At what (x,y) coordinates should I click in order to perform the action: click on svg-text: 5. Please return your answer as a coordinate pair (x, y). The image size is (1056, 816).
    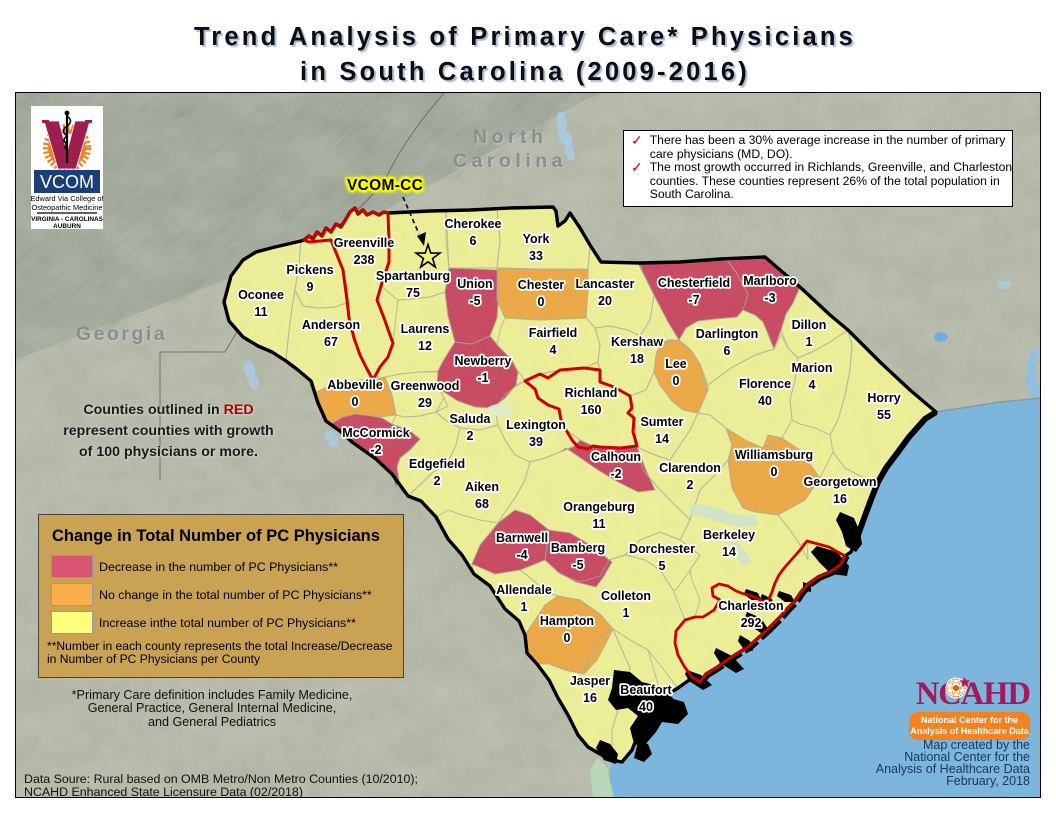
    Looking at the image, I should click on (661, 566).